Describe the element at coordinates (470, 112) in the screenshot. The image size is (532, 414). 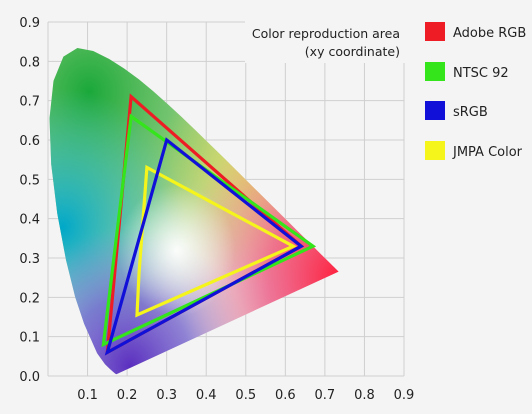
I see `legend-label: sRGB` at that location.